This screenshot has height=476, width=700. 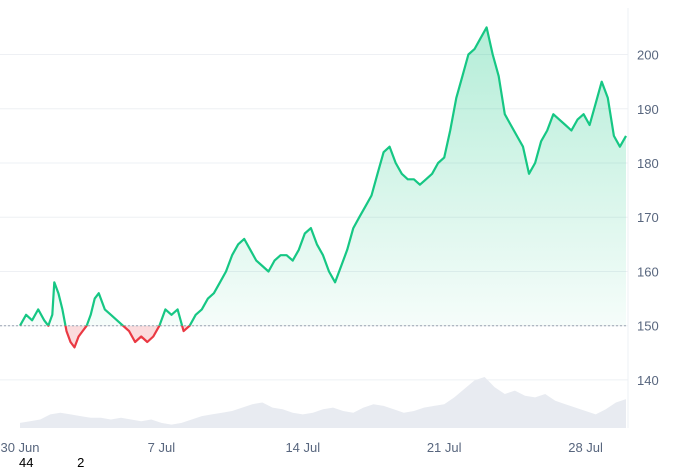 What do you see at coordinates (648, 271) in the screenshot?
I see `y-tick-label: 160` at bounding box center [648, 271].